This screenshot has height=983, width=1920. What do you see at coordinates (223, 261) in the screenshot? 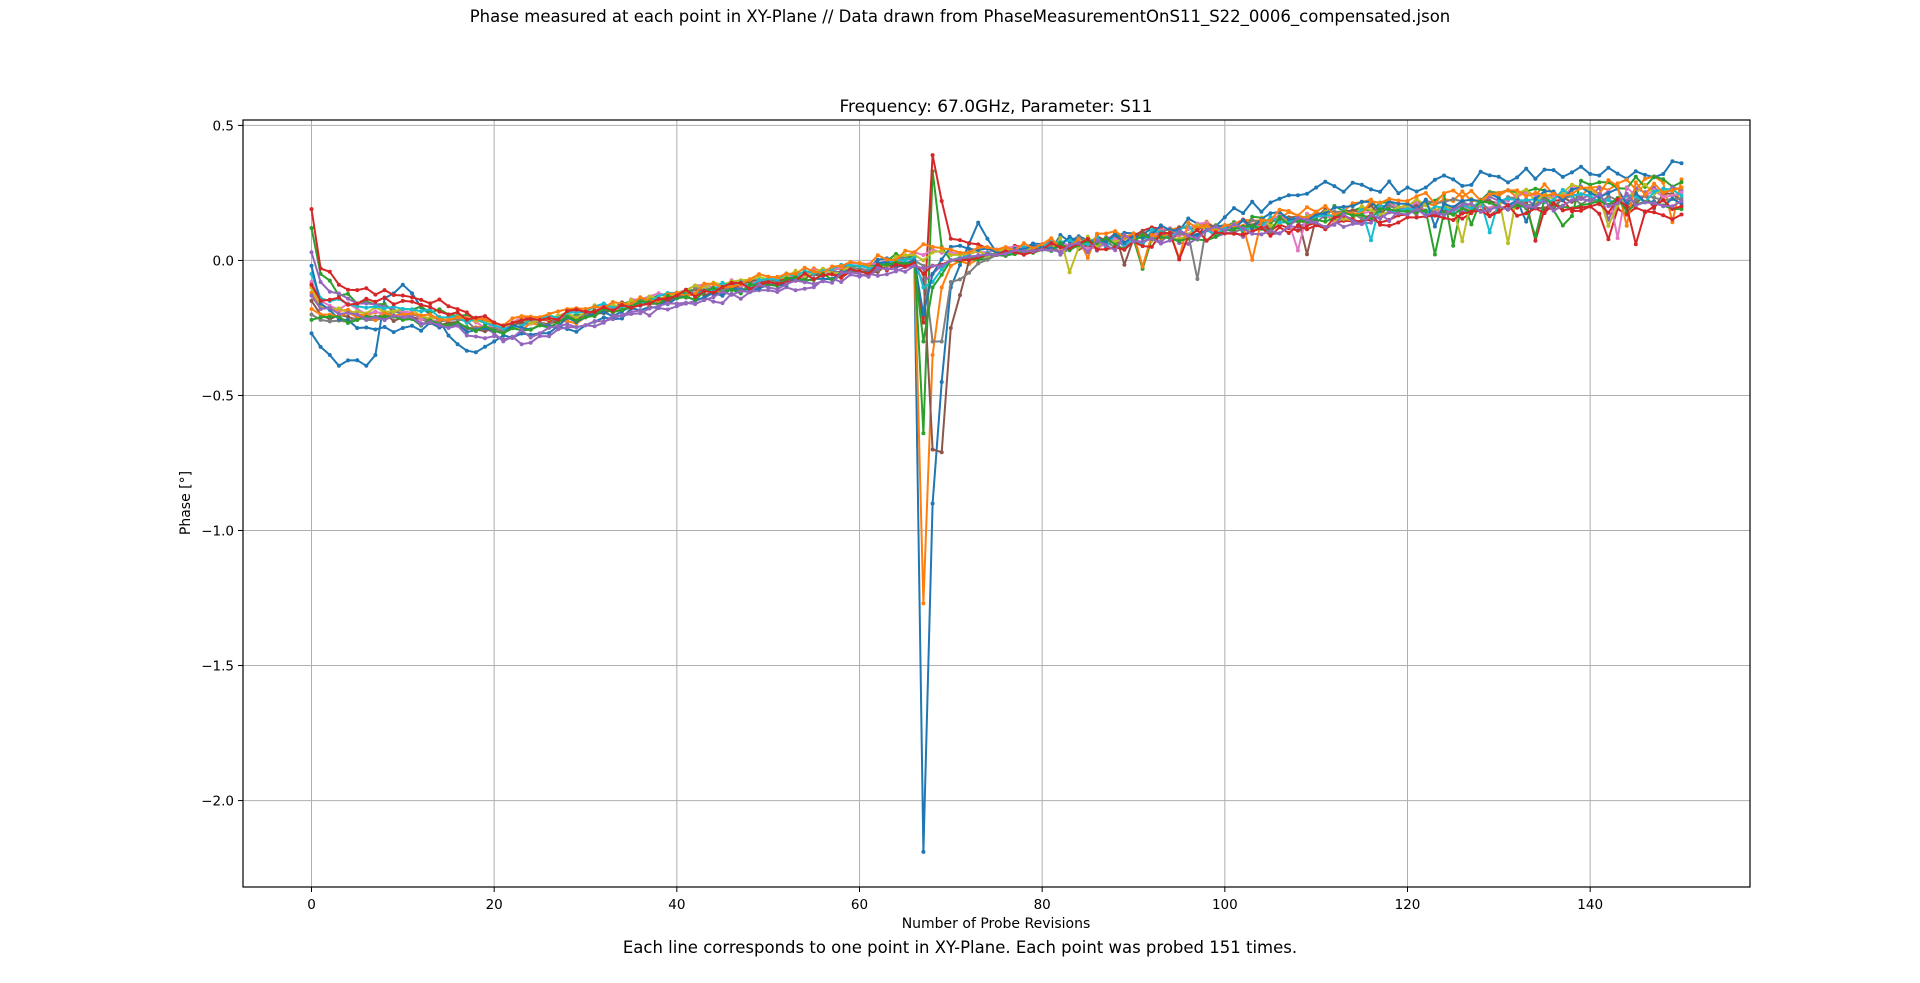
I see `y-tick-label: 0.0` at bounding box center [223, 261].